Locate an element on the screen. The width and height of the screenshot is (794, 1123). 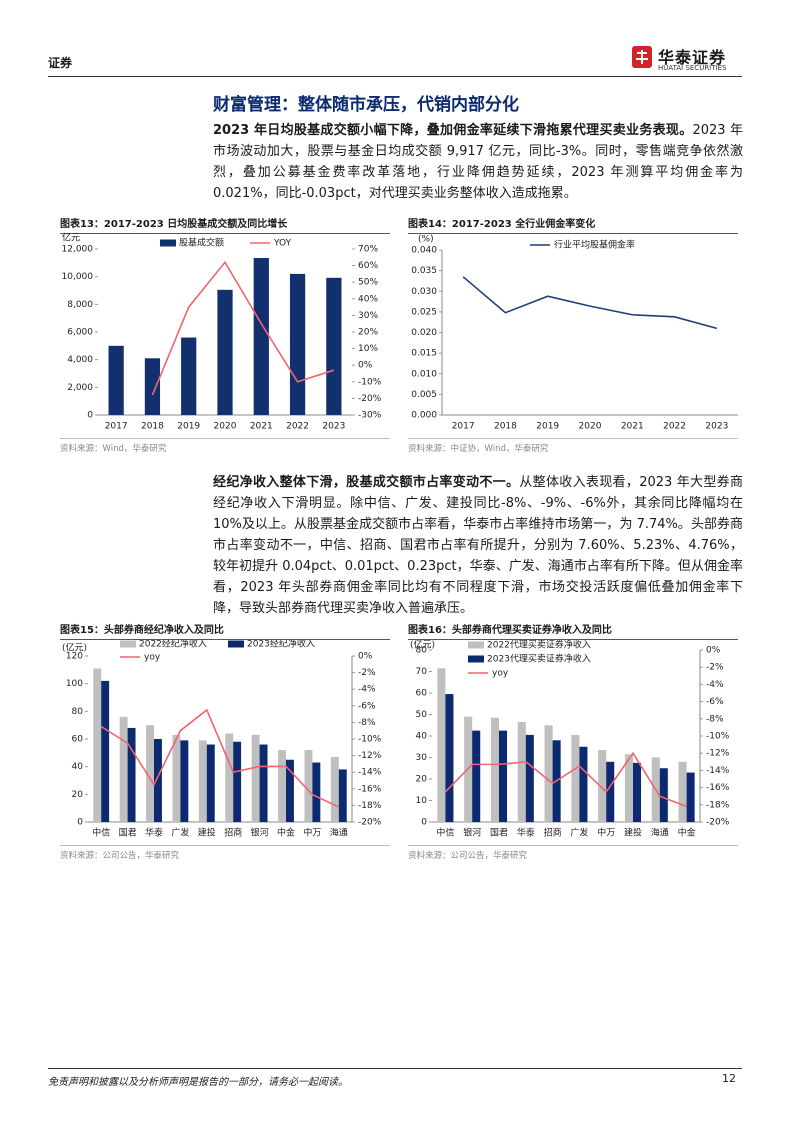
tick-label: 0.005 is located at coordinates (424, 395).